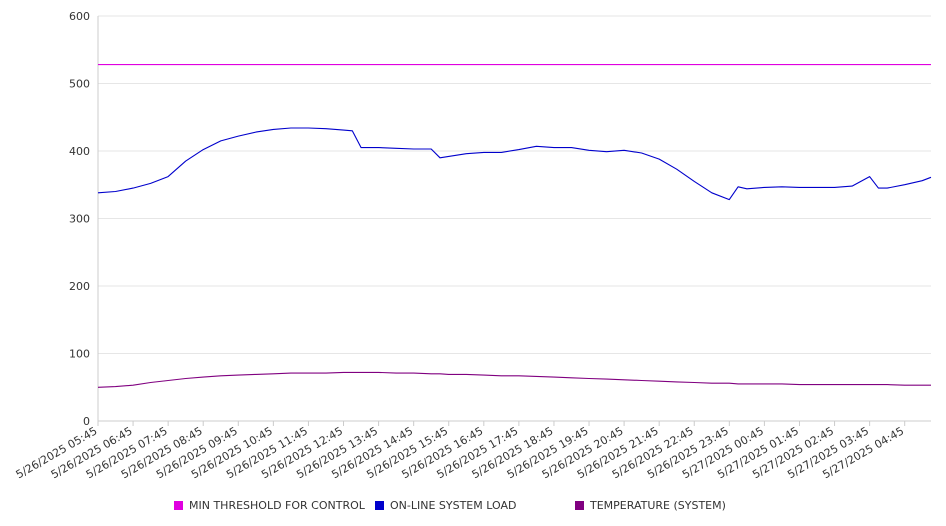 The width and height of the screenshot is (946, 526). Describe the element at coordinates (79, 84) in the screenshot. I see `y-tick-label: 500` at that location.